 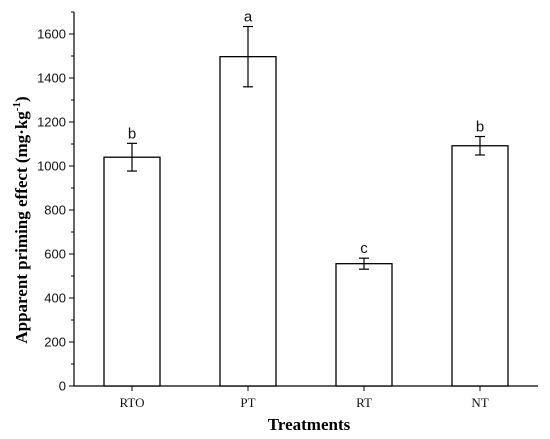 What do you see at coordinates (480, 266) in the screenshot?
I see `bar-nt` at bounding box center [480, 266].